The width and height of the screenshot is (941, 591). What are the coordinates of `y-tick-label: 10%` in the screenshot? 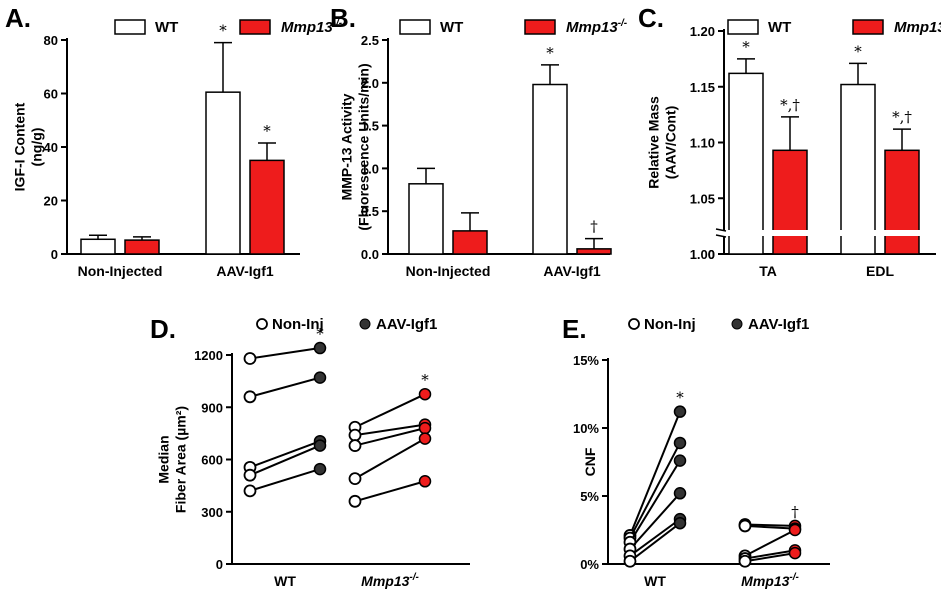 It's located at (586, 428).